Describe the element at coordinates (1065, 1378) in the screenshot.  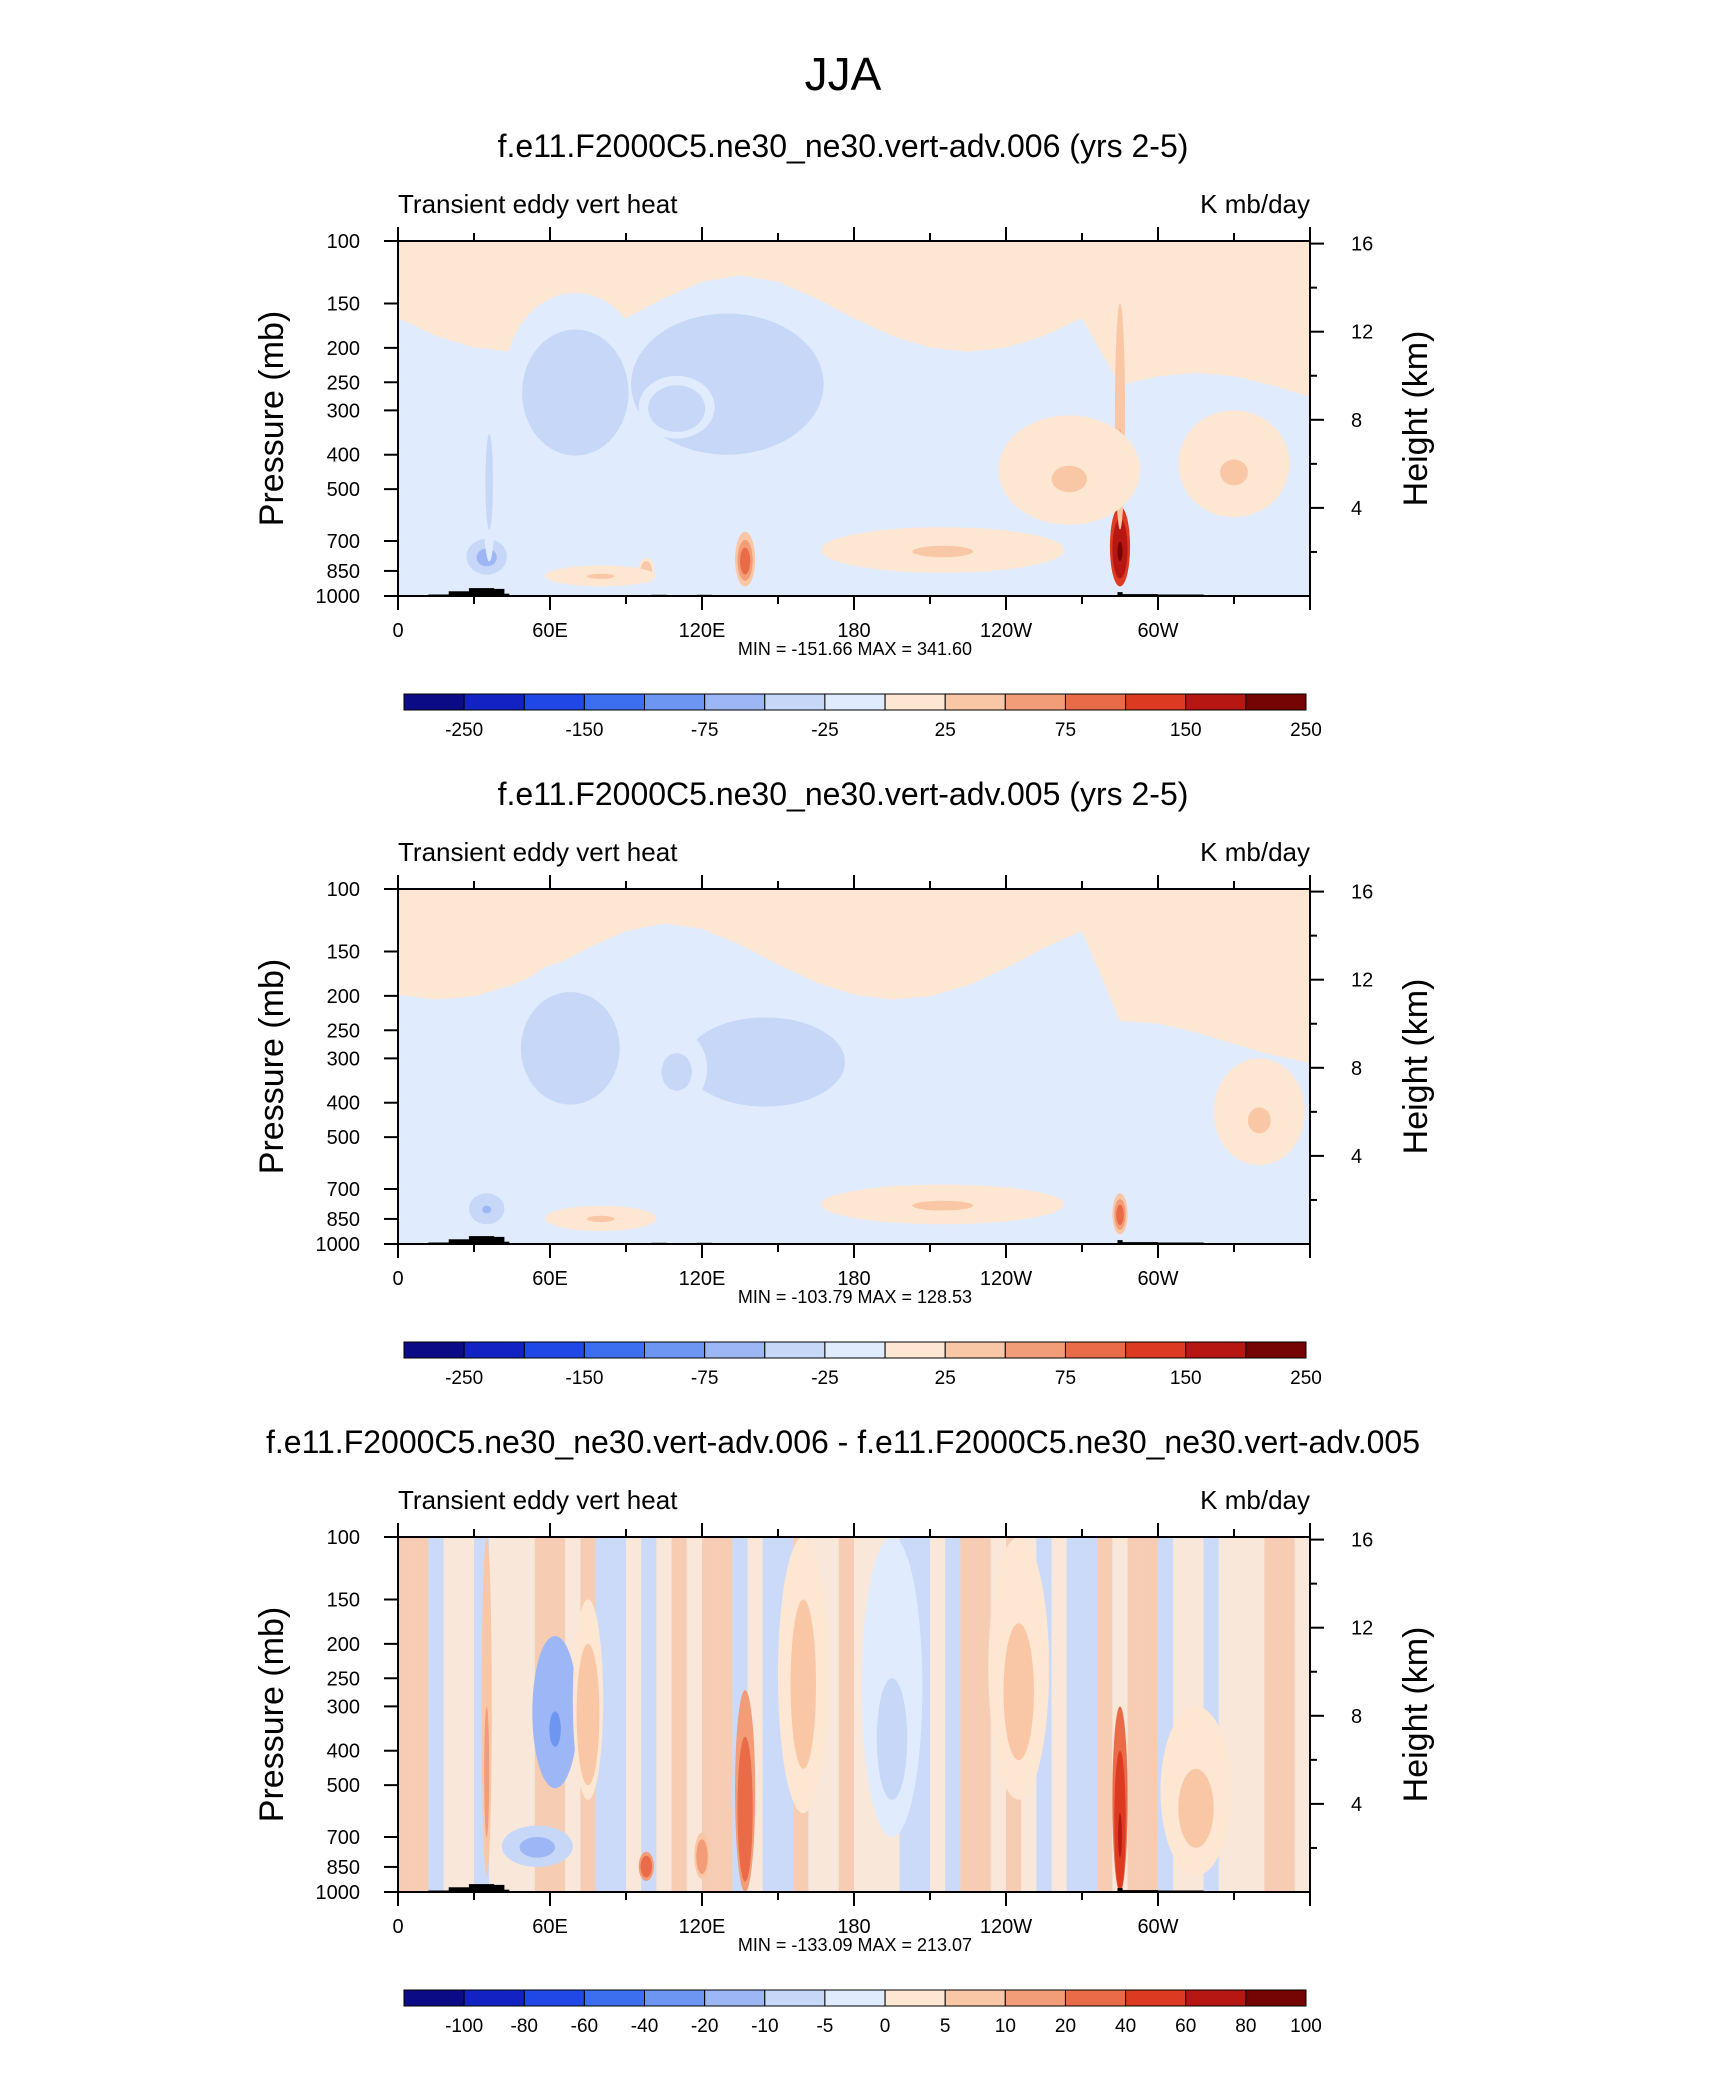
I see `colorbar-label: 75` at that location.